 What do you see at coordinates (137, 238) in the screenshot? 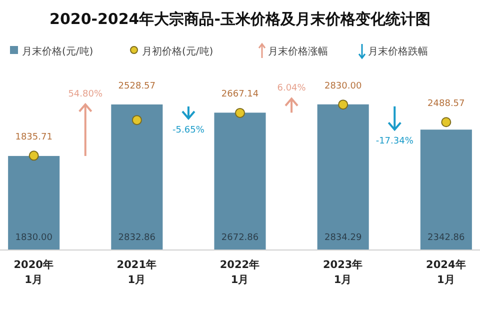
I see `data-label: 2832.86` at bounding box center [137, 238].